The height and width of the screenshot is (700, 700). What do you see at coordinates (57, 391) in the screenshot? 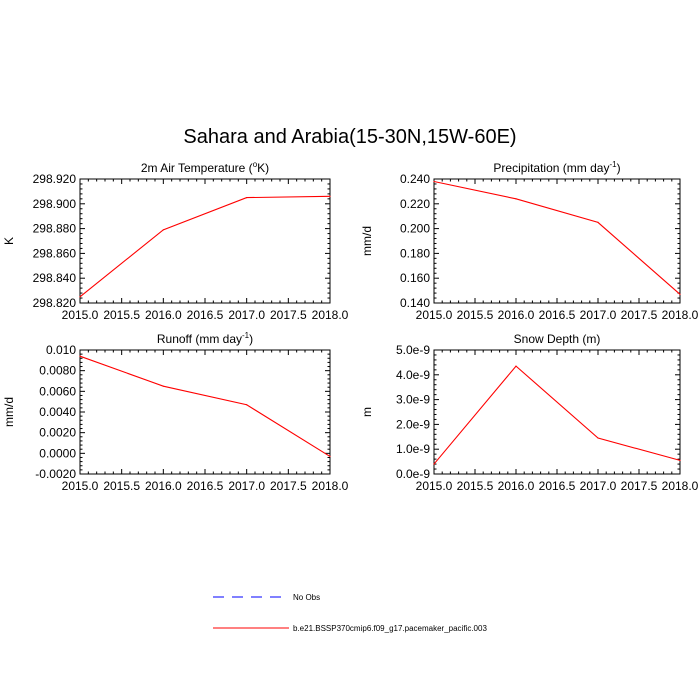
I see `y-tick-label: 0.0060` at bounding box center [57, 391].